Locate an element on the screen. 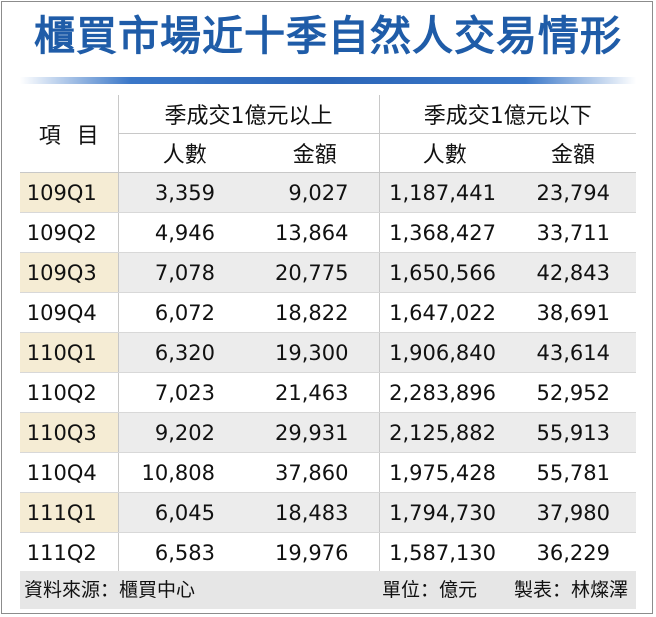  table-title: 櫃買市場近十季自然人交易情形 is located at coordinates (328, 36).